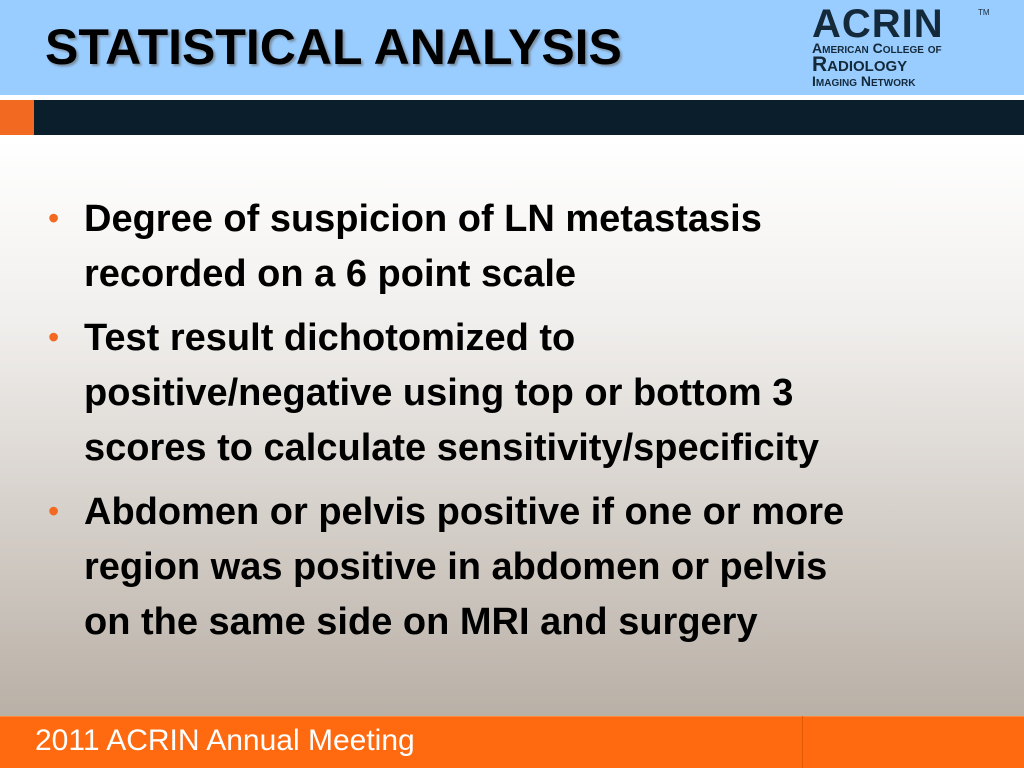 Image resolution: width=1024 pixels, height=768 pixels. Describe the element at coordinates (864, 81) in the screenshot. I see `logo-line: Imaging Network` at that location.